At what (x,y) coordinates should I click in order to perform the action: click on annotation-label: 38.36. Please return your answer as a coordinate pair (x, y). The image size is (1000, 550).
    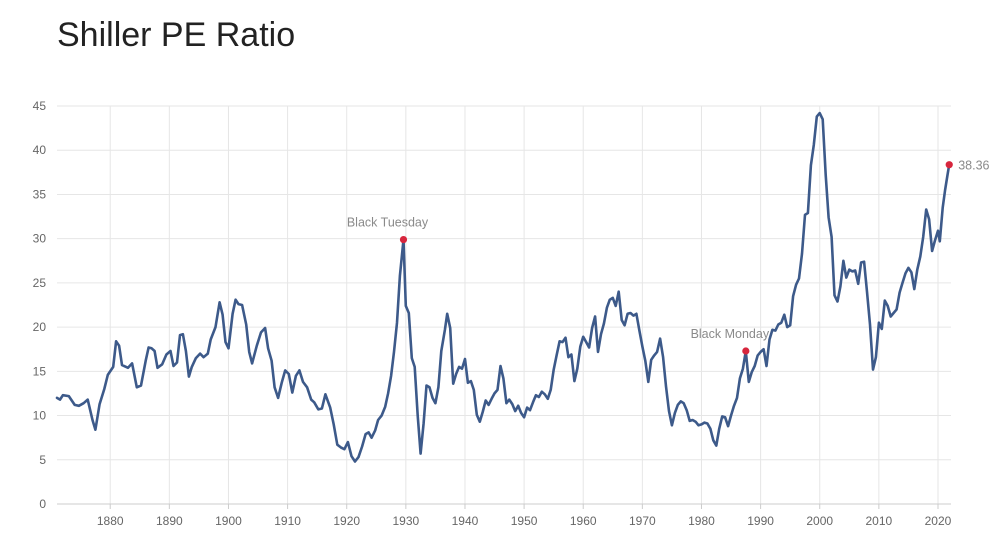
    Looking at the image, I should click on (973, 166).